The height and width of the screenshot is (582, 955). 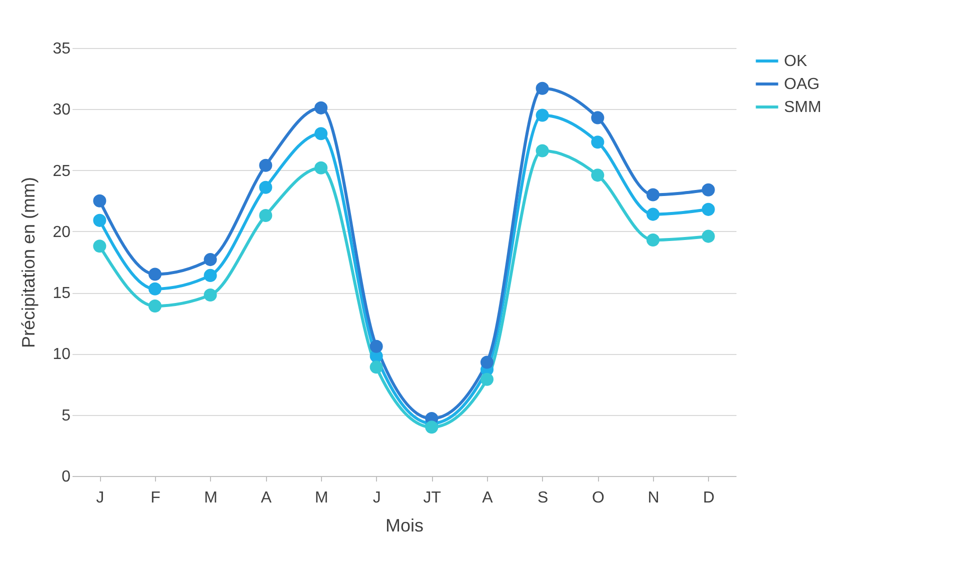 What do you see at coordinates (61, 171) in the screenshot?
I see `y-tick-label: 25` at bounding box center [61, 171].